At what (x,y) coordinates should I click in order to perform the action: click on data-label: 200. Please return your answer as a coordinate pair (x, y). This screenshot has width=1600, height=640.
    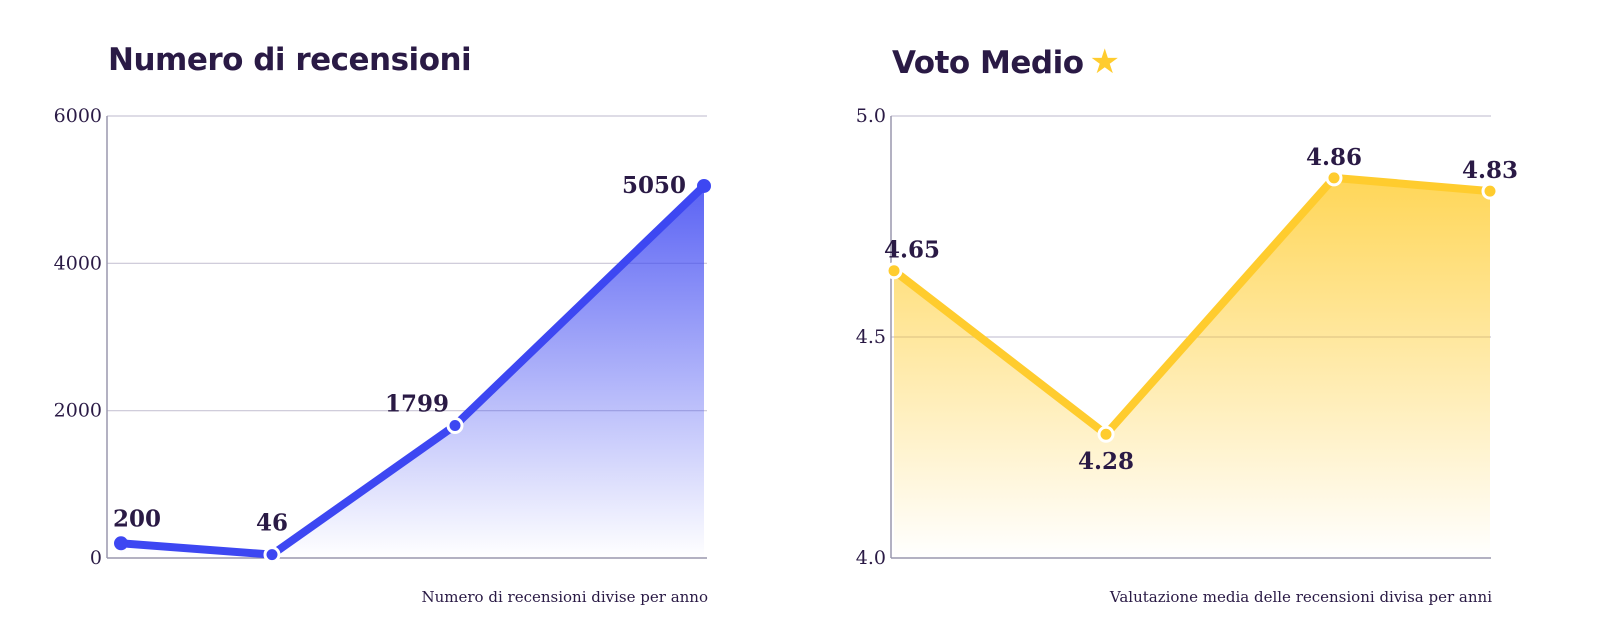
    Looking at the image, I should click on (137, 518).